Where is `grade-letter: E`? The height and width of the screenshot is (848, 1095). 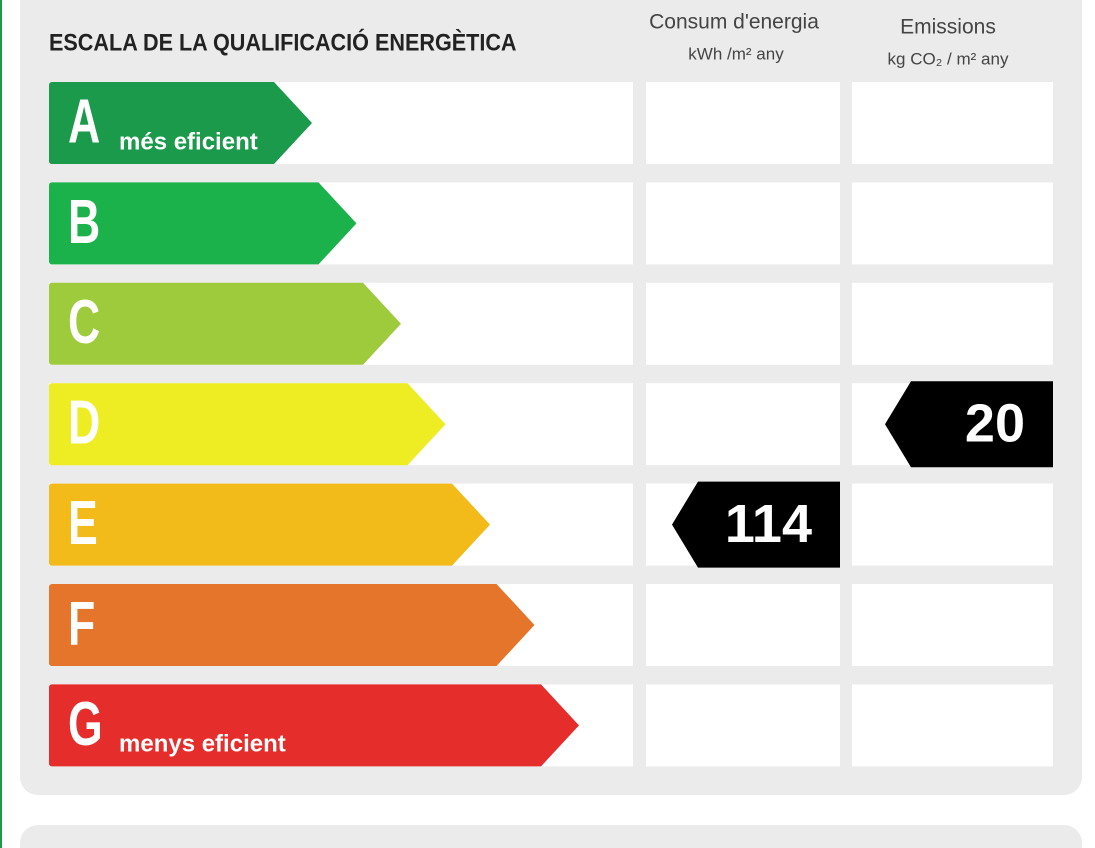 grade-letter: E is located at coordinates (83, 523).